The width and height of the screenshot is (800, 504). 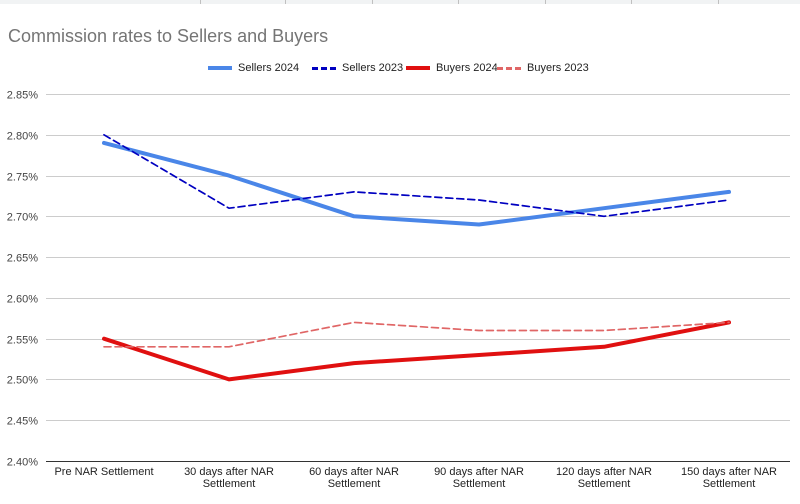 I want to click on x-tick-label: 150 days after NAR, so click(x=729, y=472).